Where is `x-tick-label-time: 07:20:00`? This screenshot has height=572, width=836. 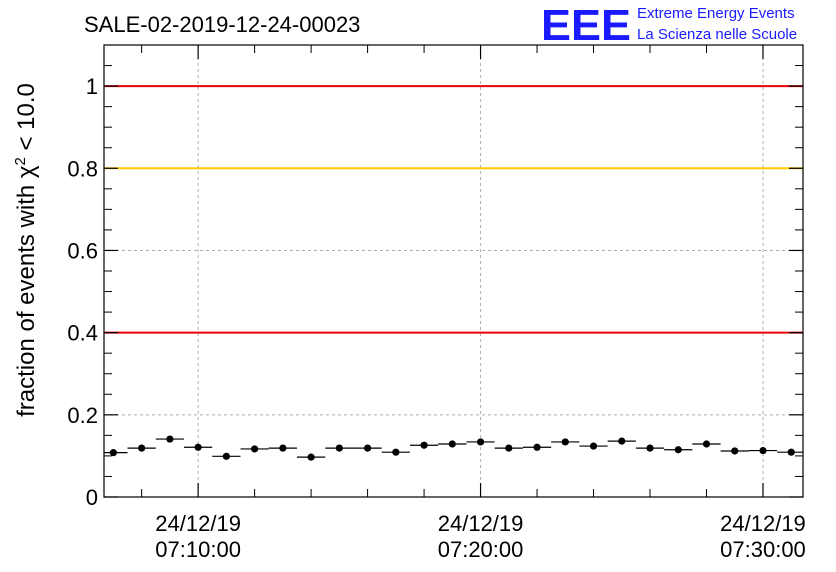
x-tick-label-time: 07:20:00 is located at coordinates (481, 549).